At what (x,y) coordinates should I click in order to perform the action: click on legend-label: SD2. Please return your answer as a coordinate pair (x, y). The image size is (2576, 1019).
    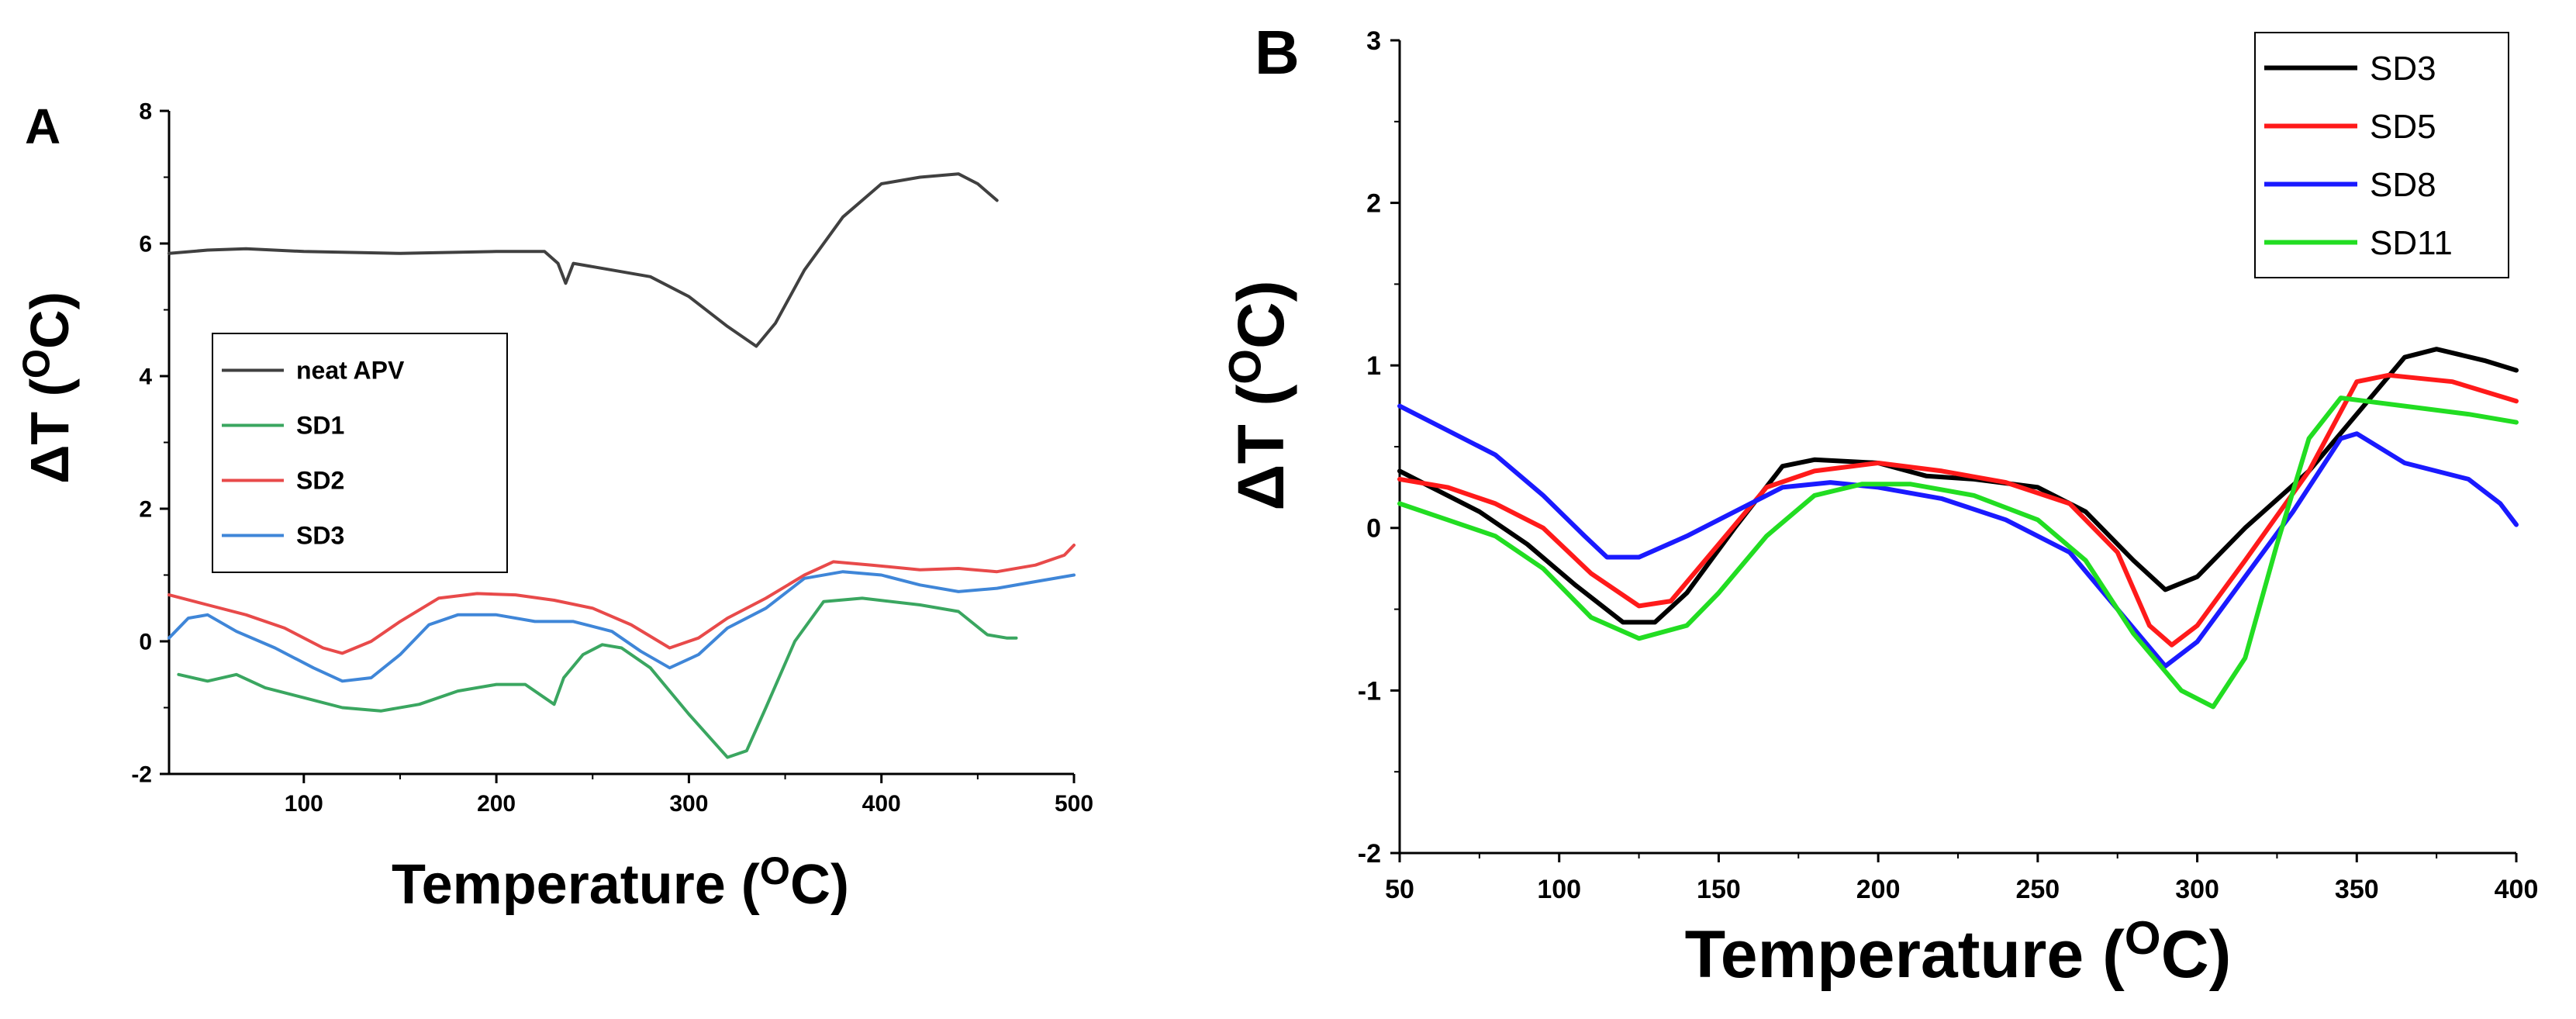
    Looking at the image, I should click on (320, 481).